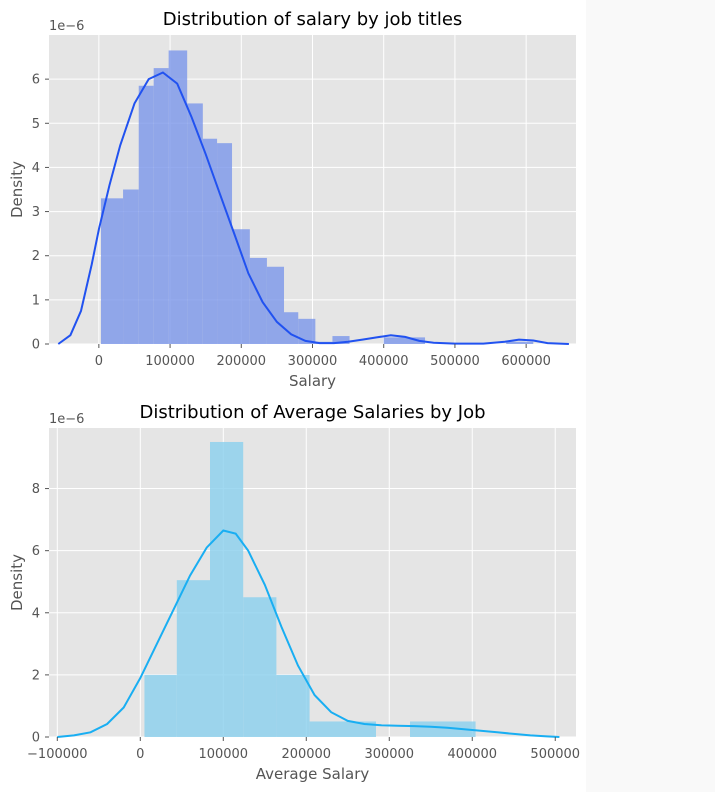  What do you see at coordinates (313, 774) in the screenshot?
I see `x-axis-label: Average Salary` at bounding box center [313, 774].